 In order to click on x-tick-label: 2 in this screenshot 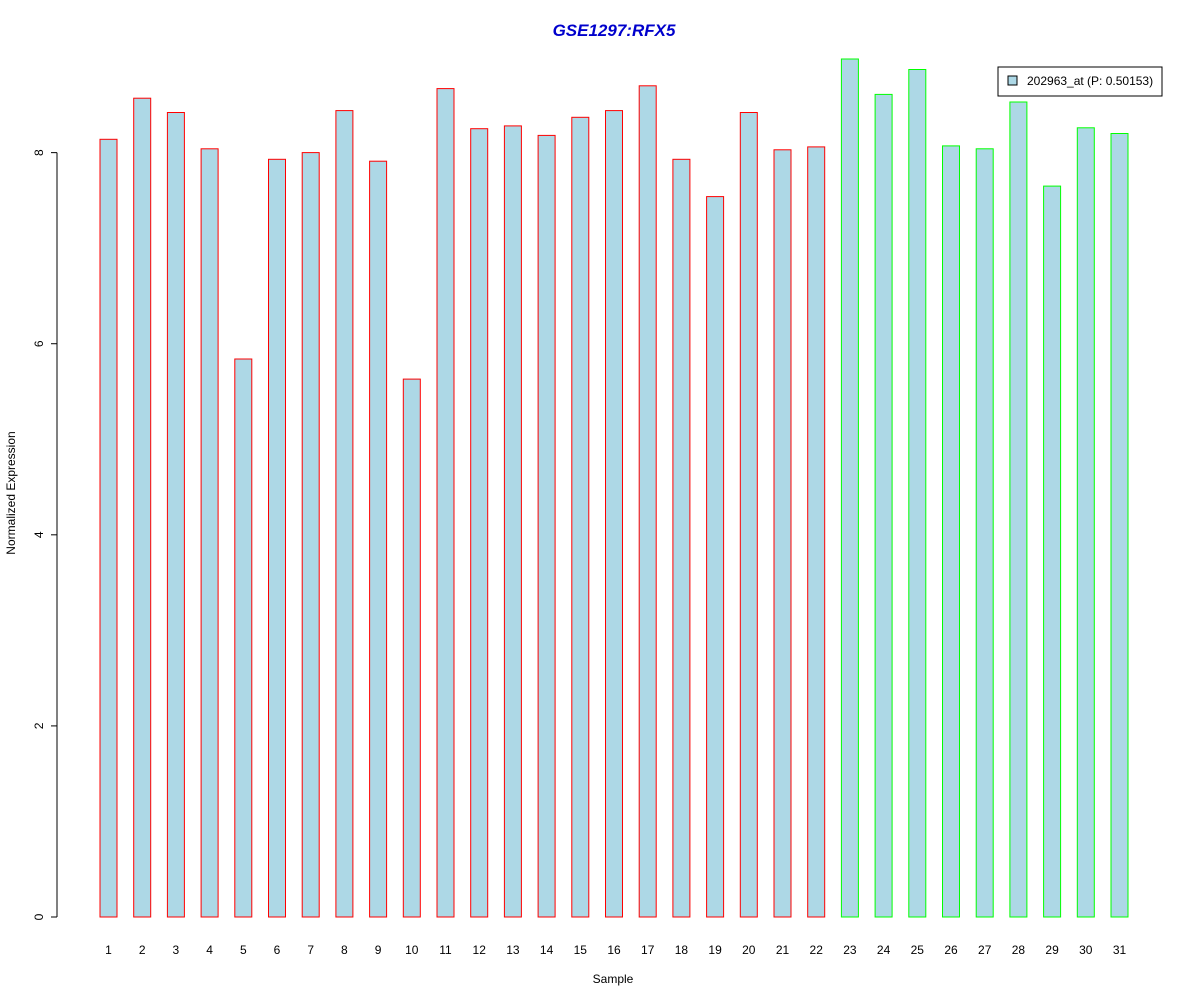, I will do `click(142, 950)`.